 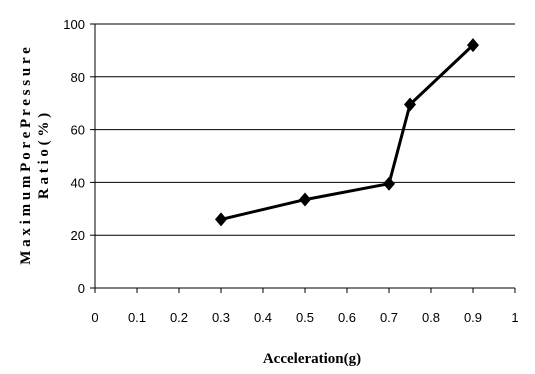 What do you see at coordinates (74, 24) in the screenshot?
I see `y-tick-label-5: 100` at bounding box center [74, 24].